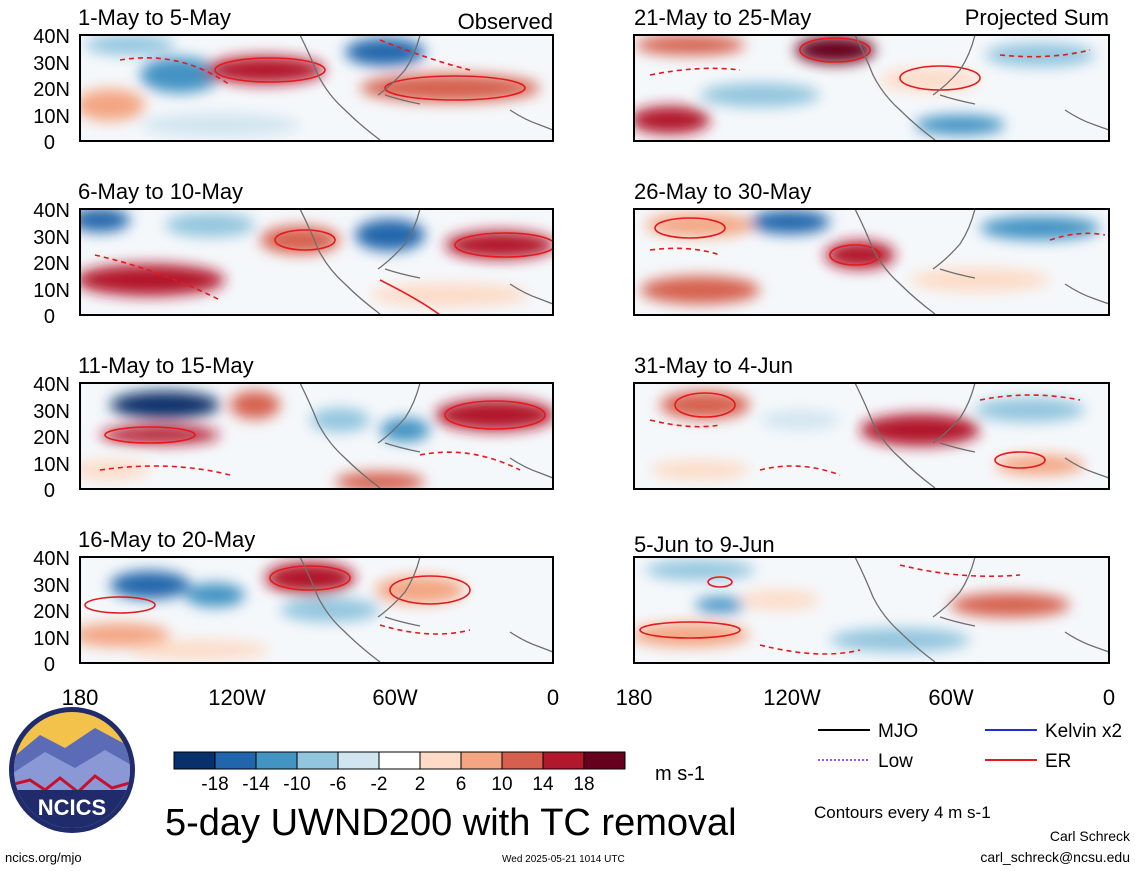 The image size is (1135, 871). I want to click on legend-label-er: ER, so click(1058, 761).